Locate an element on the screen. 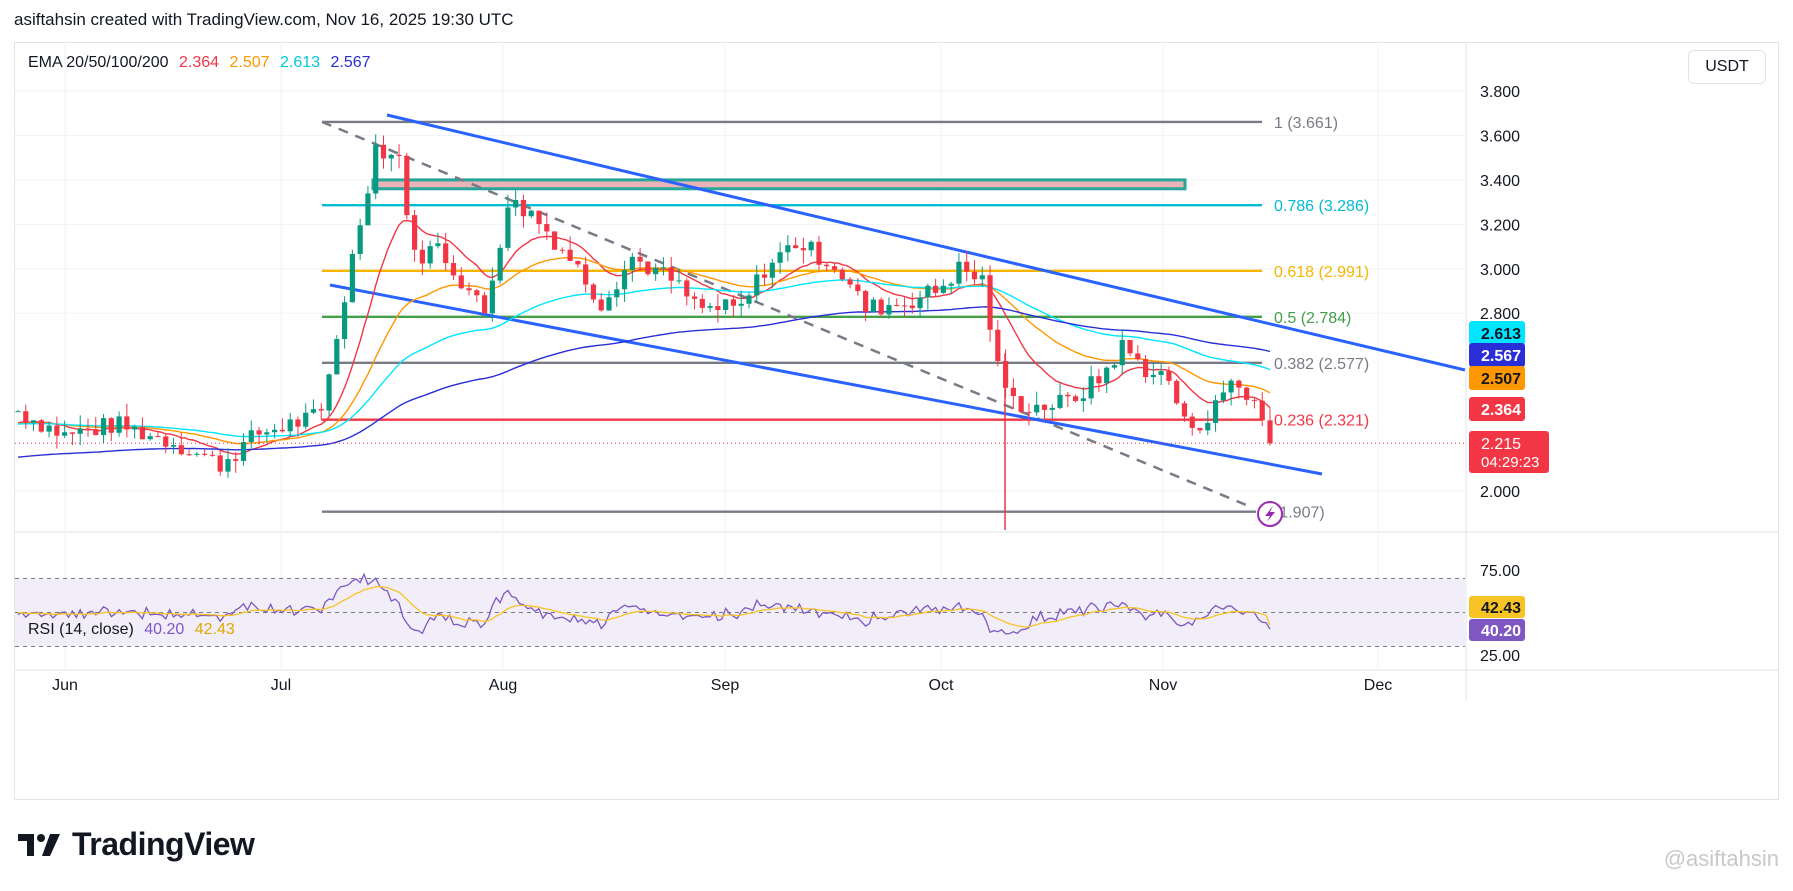 This screenshot has height=891, width=1793. price-badge-label: 2.613 is located at coordinates (1501, 334).